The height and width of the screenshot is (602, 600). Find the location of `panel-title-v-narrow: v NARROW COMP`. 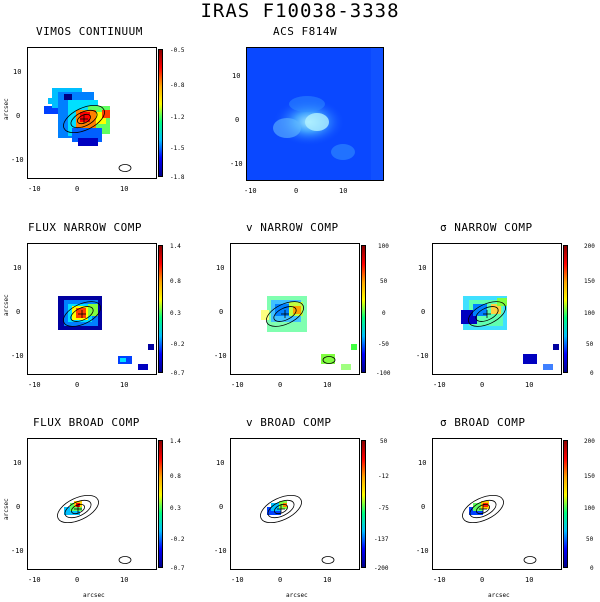

panel-title-v-narrow: v NARROW COMP is located at coordinates (292, 227).